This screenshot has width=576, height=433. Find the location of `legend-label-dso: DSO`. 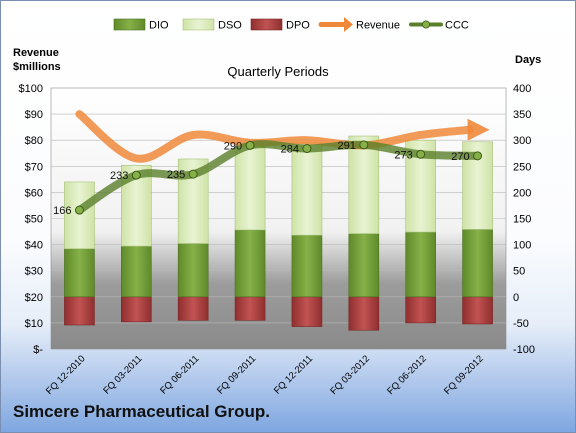

legend-label-dso: DSO is located at coordinates (230, 26).